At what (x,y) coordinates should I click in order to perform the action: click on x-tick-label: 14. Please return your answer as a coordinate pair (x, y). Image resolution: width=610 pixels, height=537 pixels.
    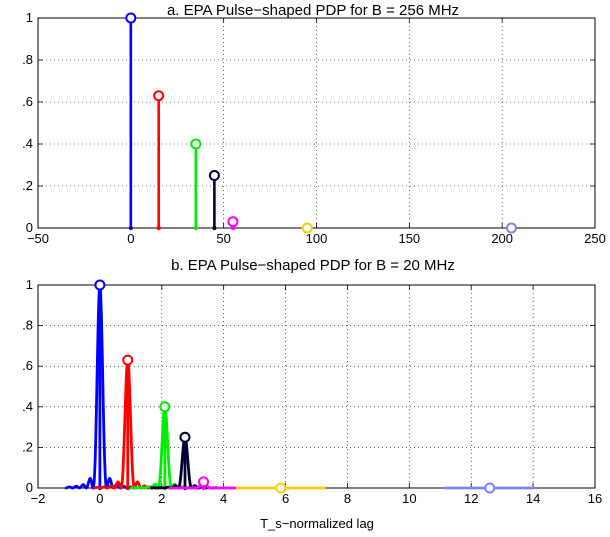
    Looking at the image, I should click on (533, 498).